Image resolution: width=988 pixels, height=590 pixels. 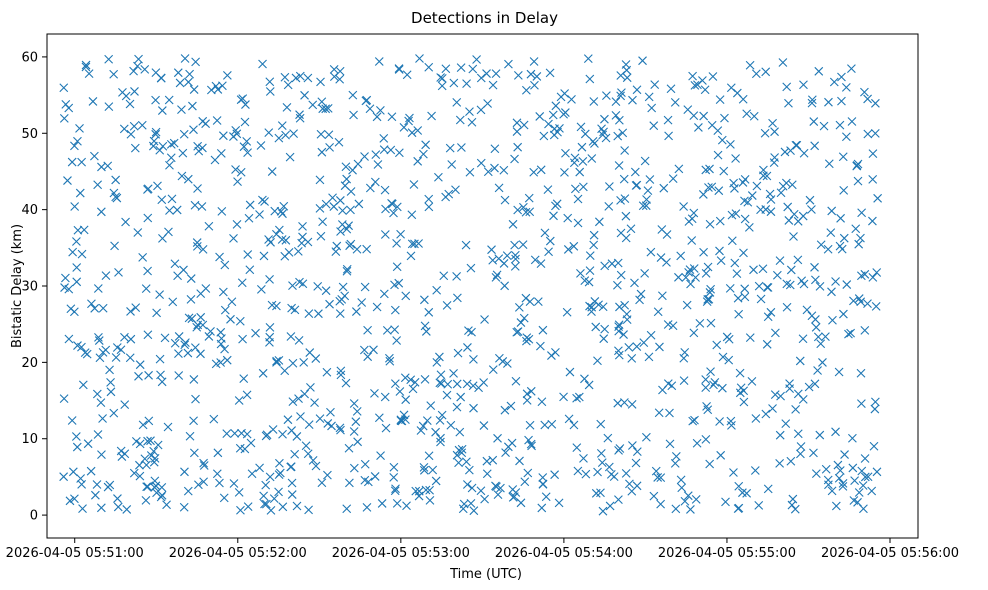 What do you see at coordinates (29, 287) in the screenshot?
I see `y-tick-label: 30` at bounding box center [29, 287].